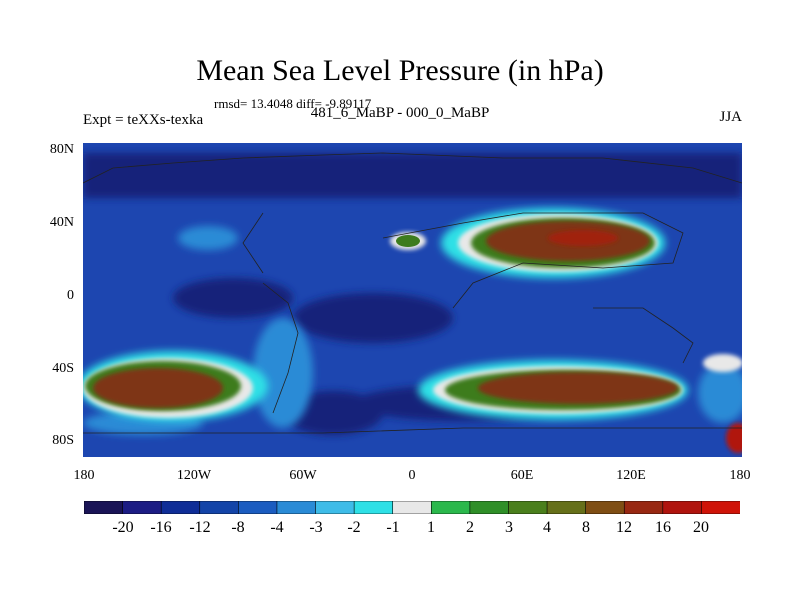  I want to click on colorbar-label: 2, so click(470, 527).